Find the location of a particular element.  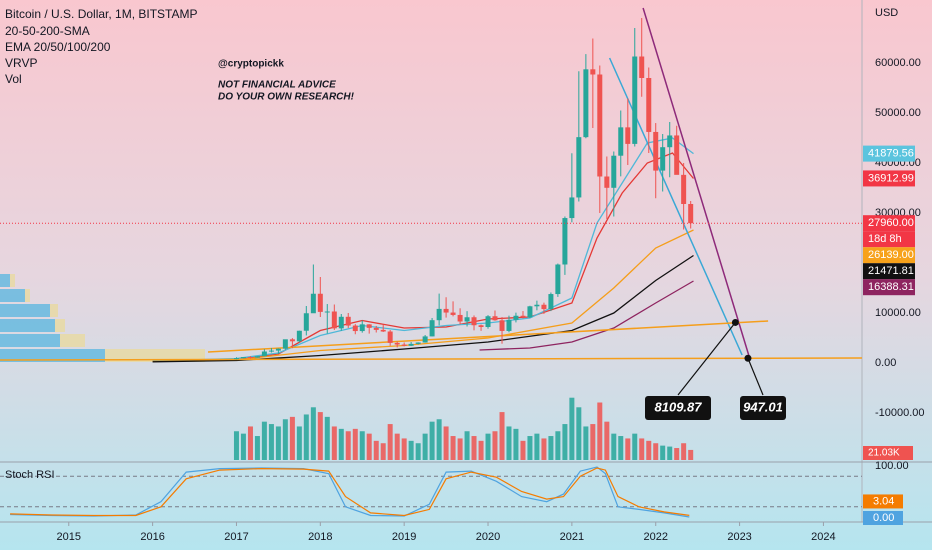

target-point is located at coordinates (748, 358).